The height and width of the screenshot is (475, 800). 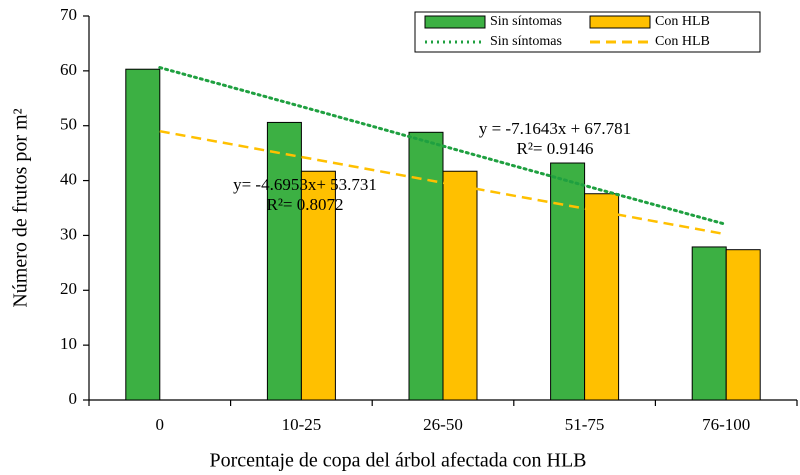 I want to click on y-tick-label: 0, so click(x=73, y=398).